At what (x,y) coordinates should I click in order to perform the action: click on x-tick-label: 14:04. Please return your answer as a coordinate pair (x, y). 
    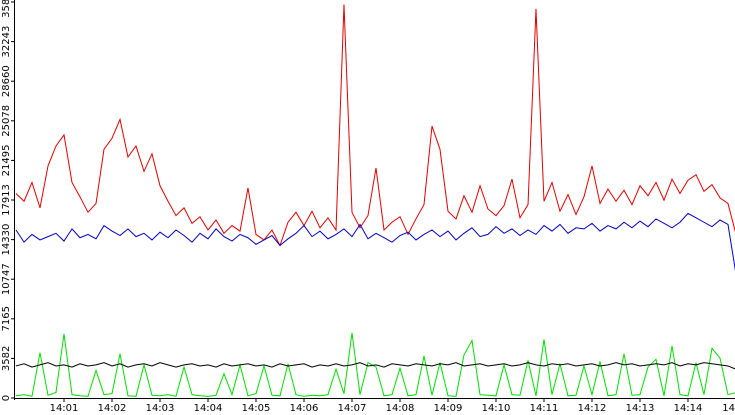
    Looking at the image, I should click on (208, 408).